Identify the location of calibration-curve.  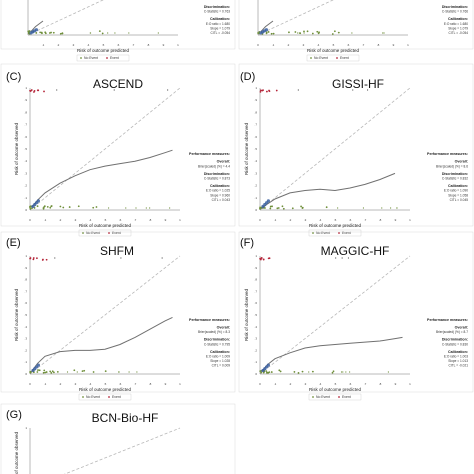
(37, 26).